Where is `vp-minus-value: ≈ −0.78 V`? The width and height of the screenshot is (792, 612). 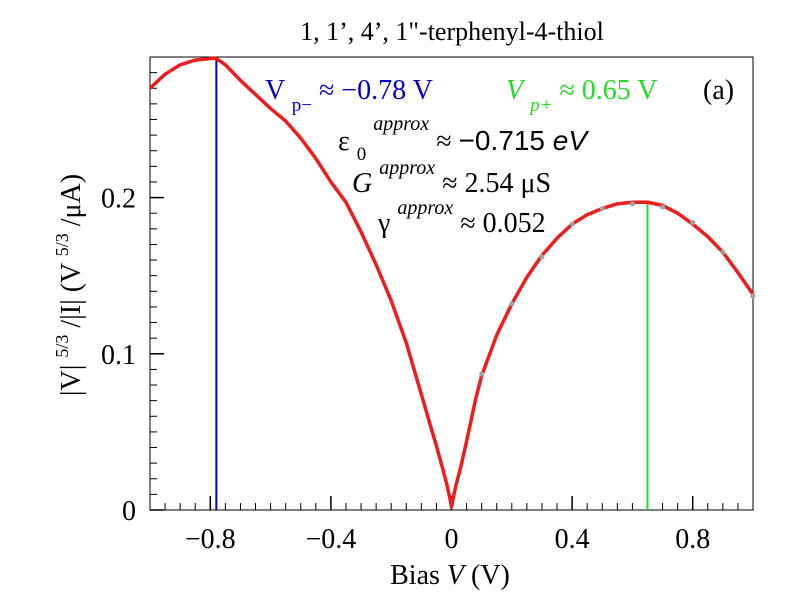 vp-minus-value: ≈ −0.78 V is located at coordinates (376, 90).